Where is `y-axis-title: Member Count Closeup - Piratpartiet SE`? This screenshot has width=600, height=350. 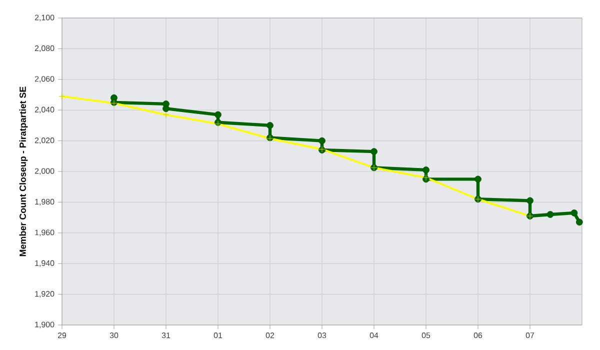 y-axis-title: Member Count Closeup - Piratpartiet SE is located at coordinates (23, 171).